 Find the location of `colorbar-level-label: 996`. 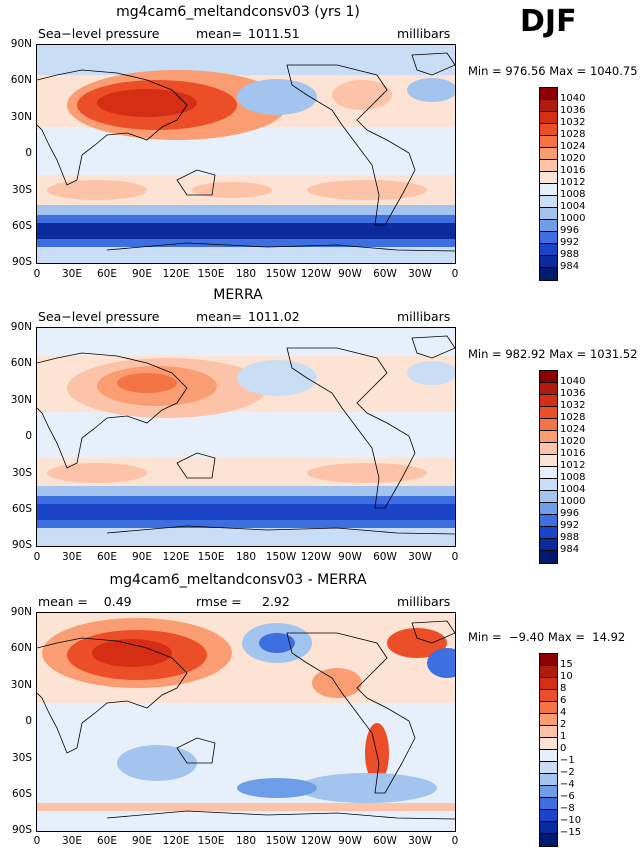

colorbar-level-label: 996 is located at coordinates (570, 513).